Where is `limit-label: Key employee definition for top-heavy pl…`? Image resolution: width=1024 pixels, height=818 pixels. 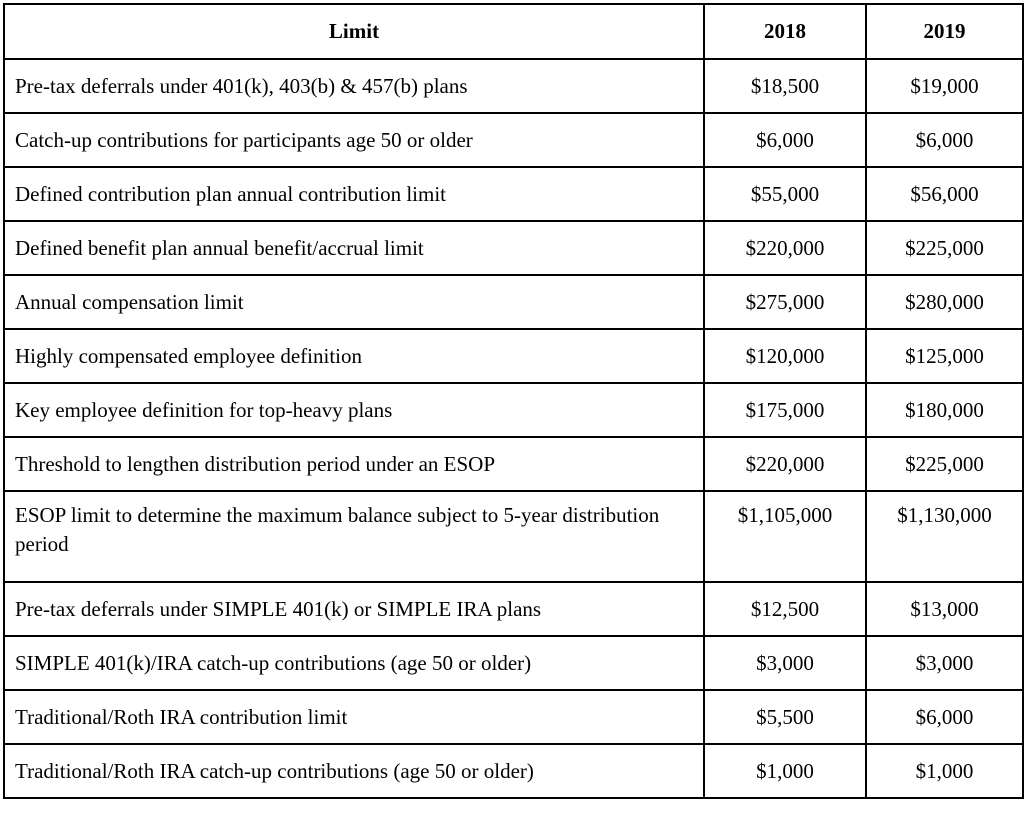
limit-label: Key employee definition for top-heavy pl… is located at coordinates (354, 410).